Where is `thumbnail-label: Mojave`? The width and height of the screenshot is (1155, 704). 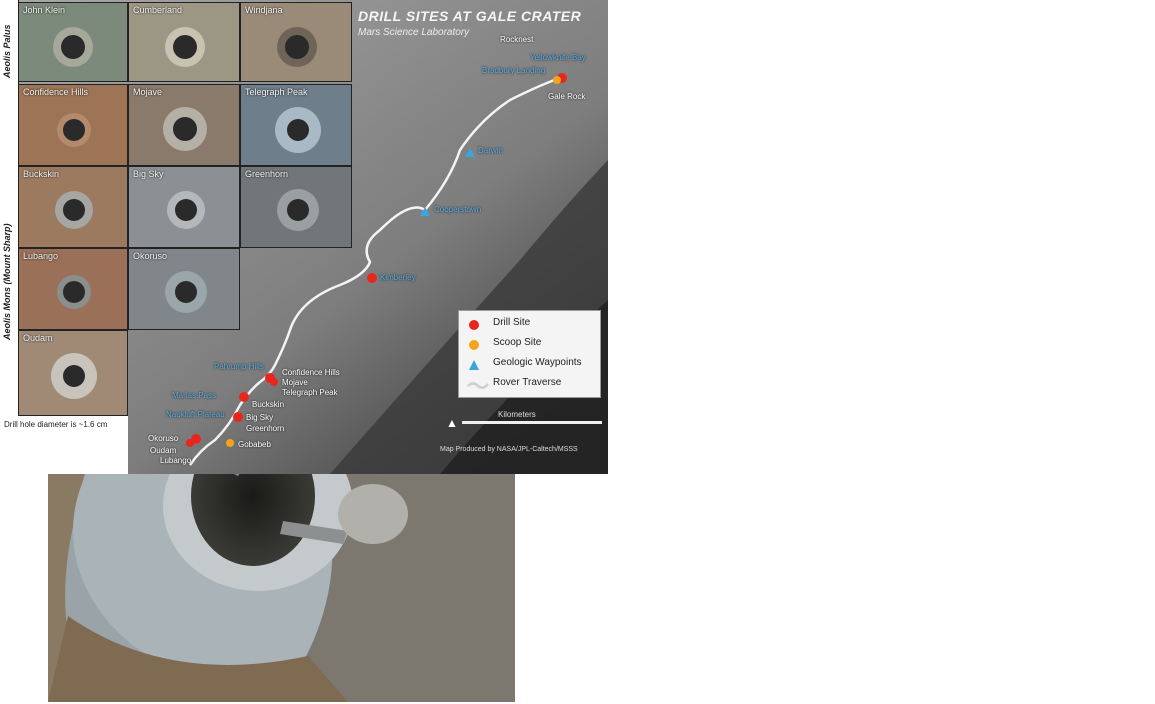
thumbnail-label: Mojave is located at coordinates (148, 92).